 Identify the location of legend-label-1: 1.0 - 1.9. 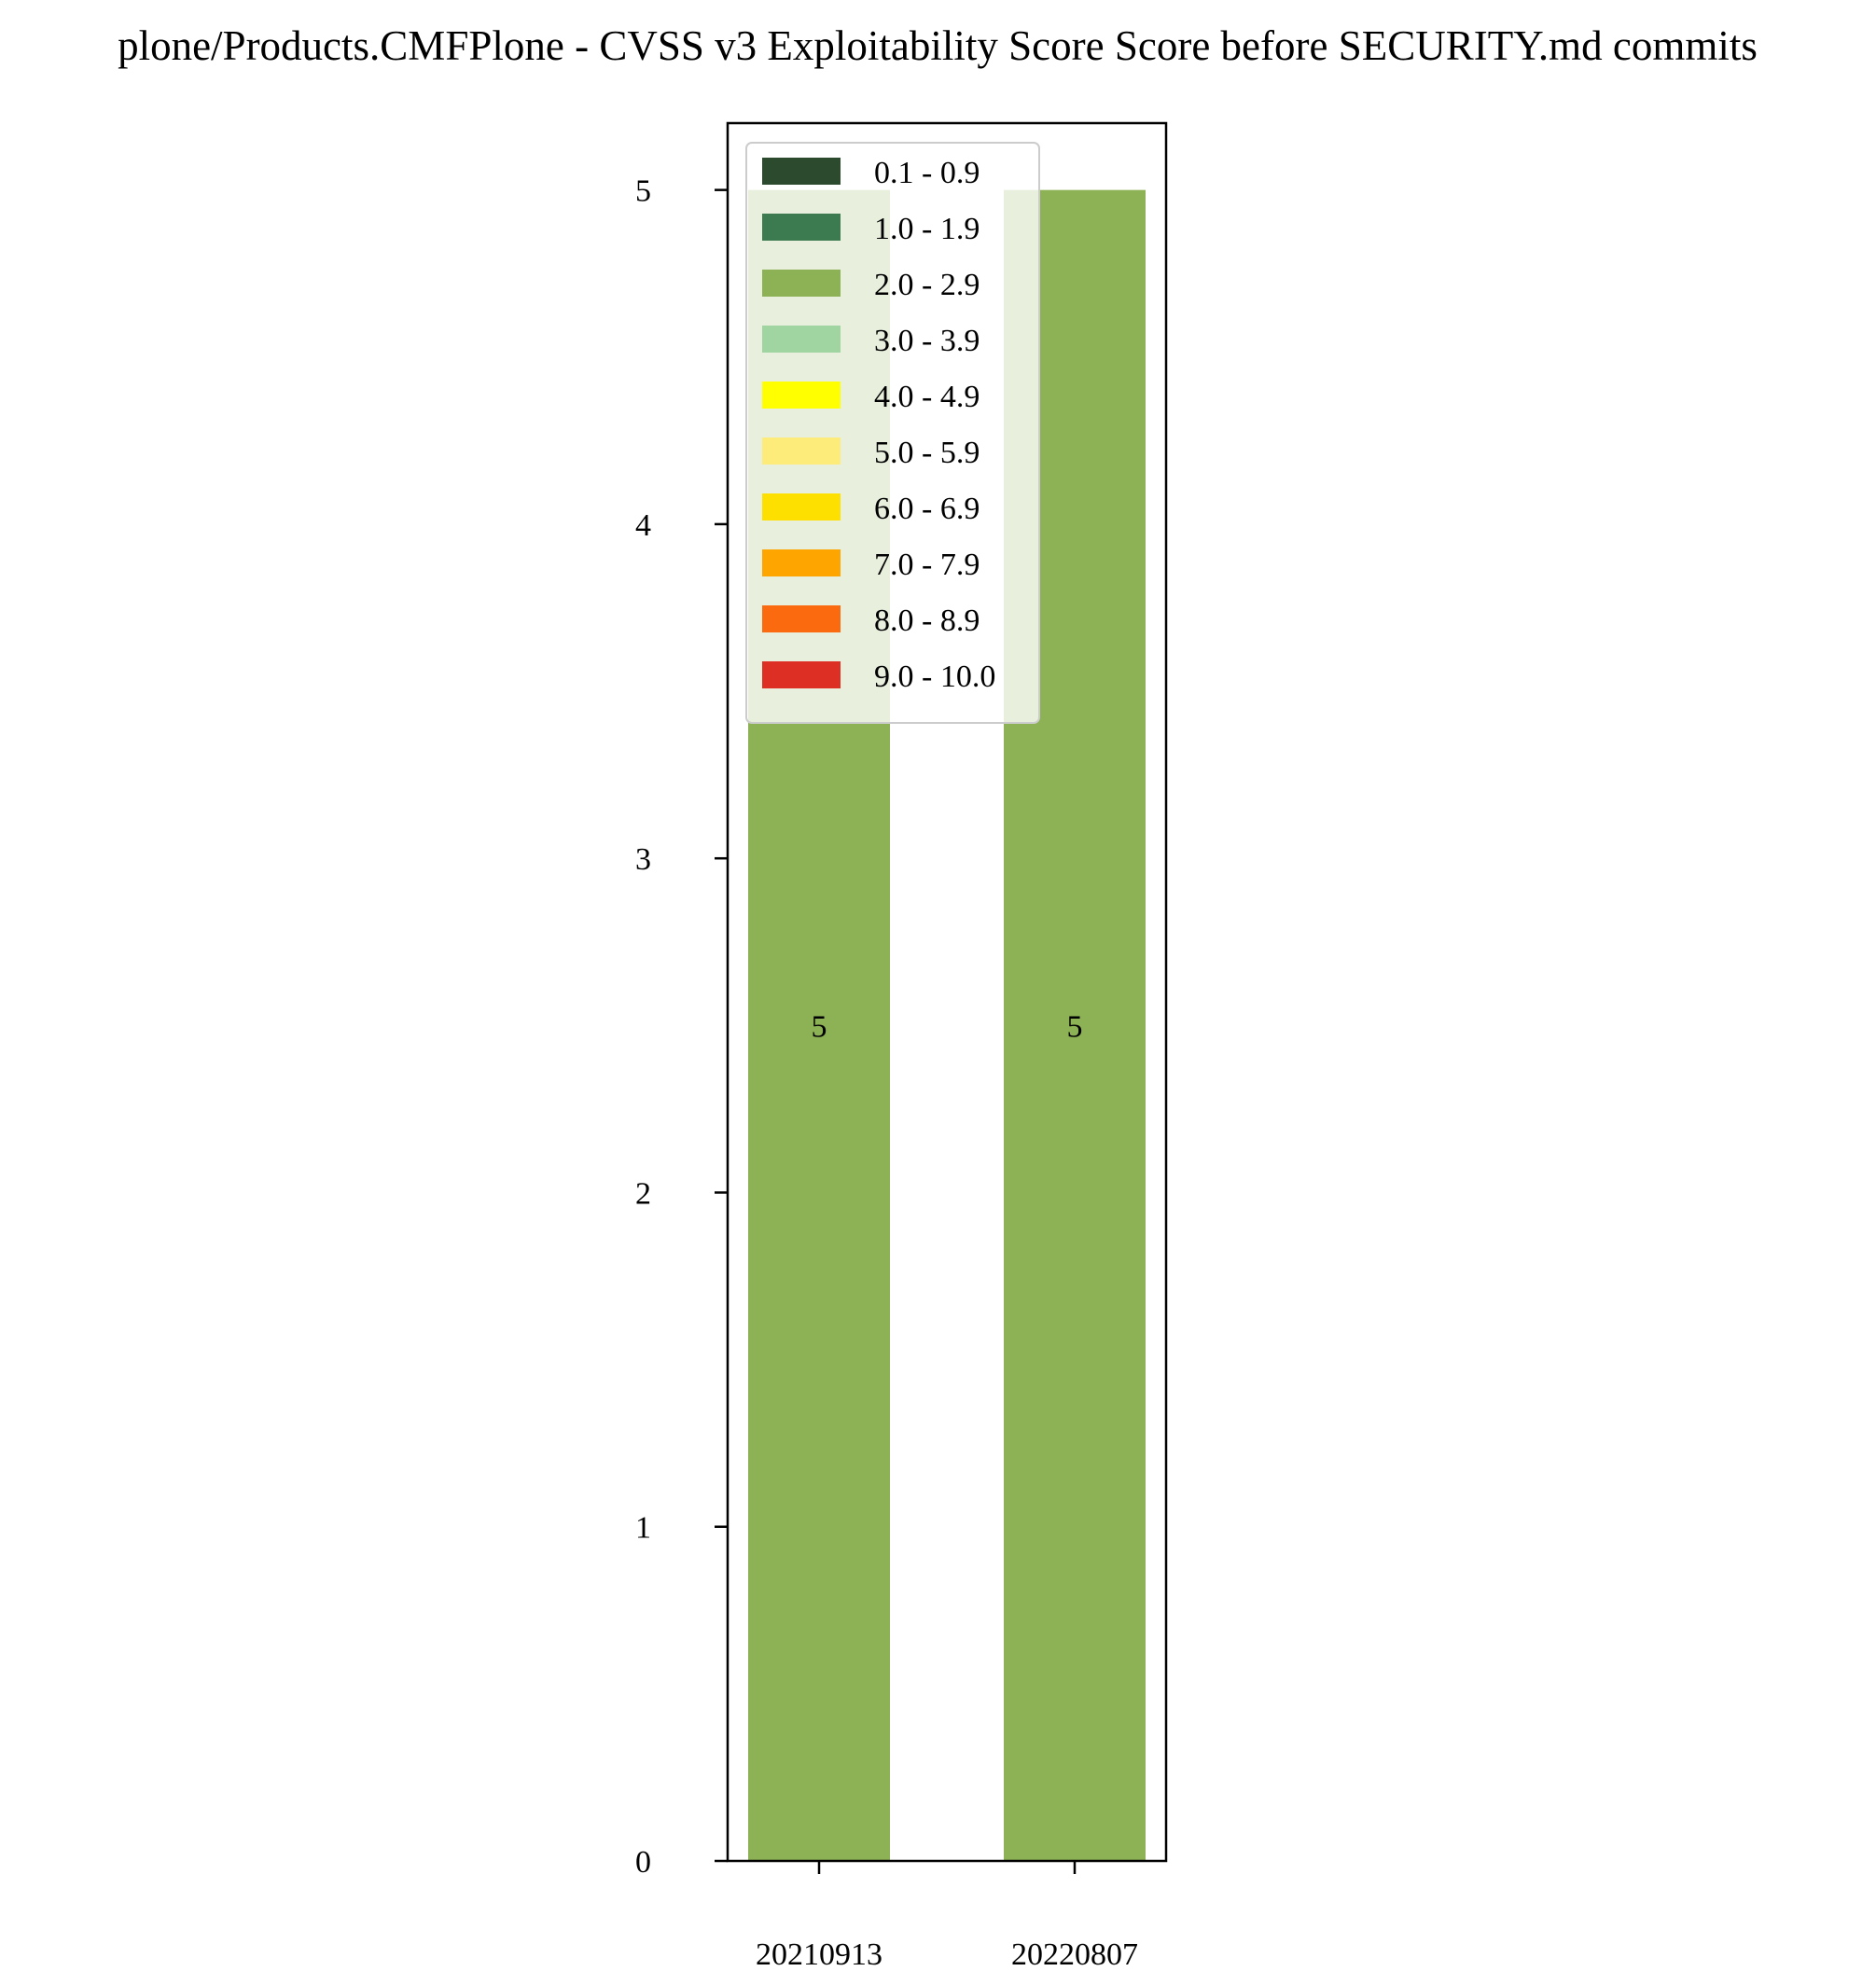
(927, 229).